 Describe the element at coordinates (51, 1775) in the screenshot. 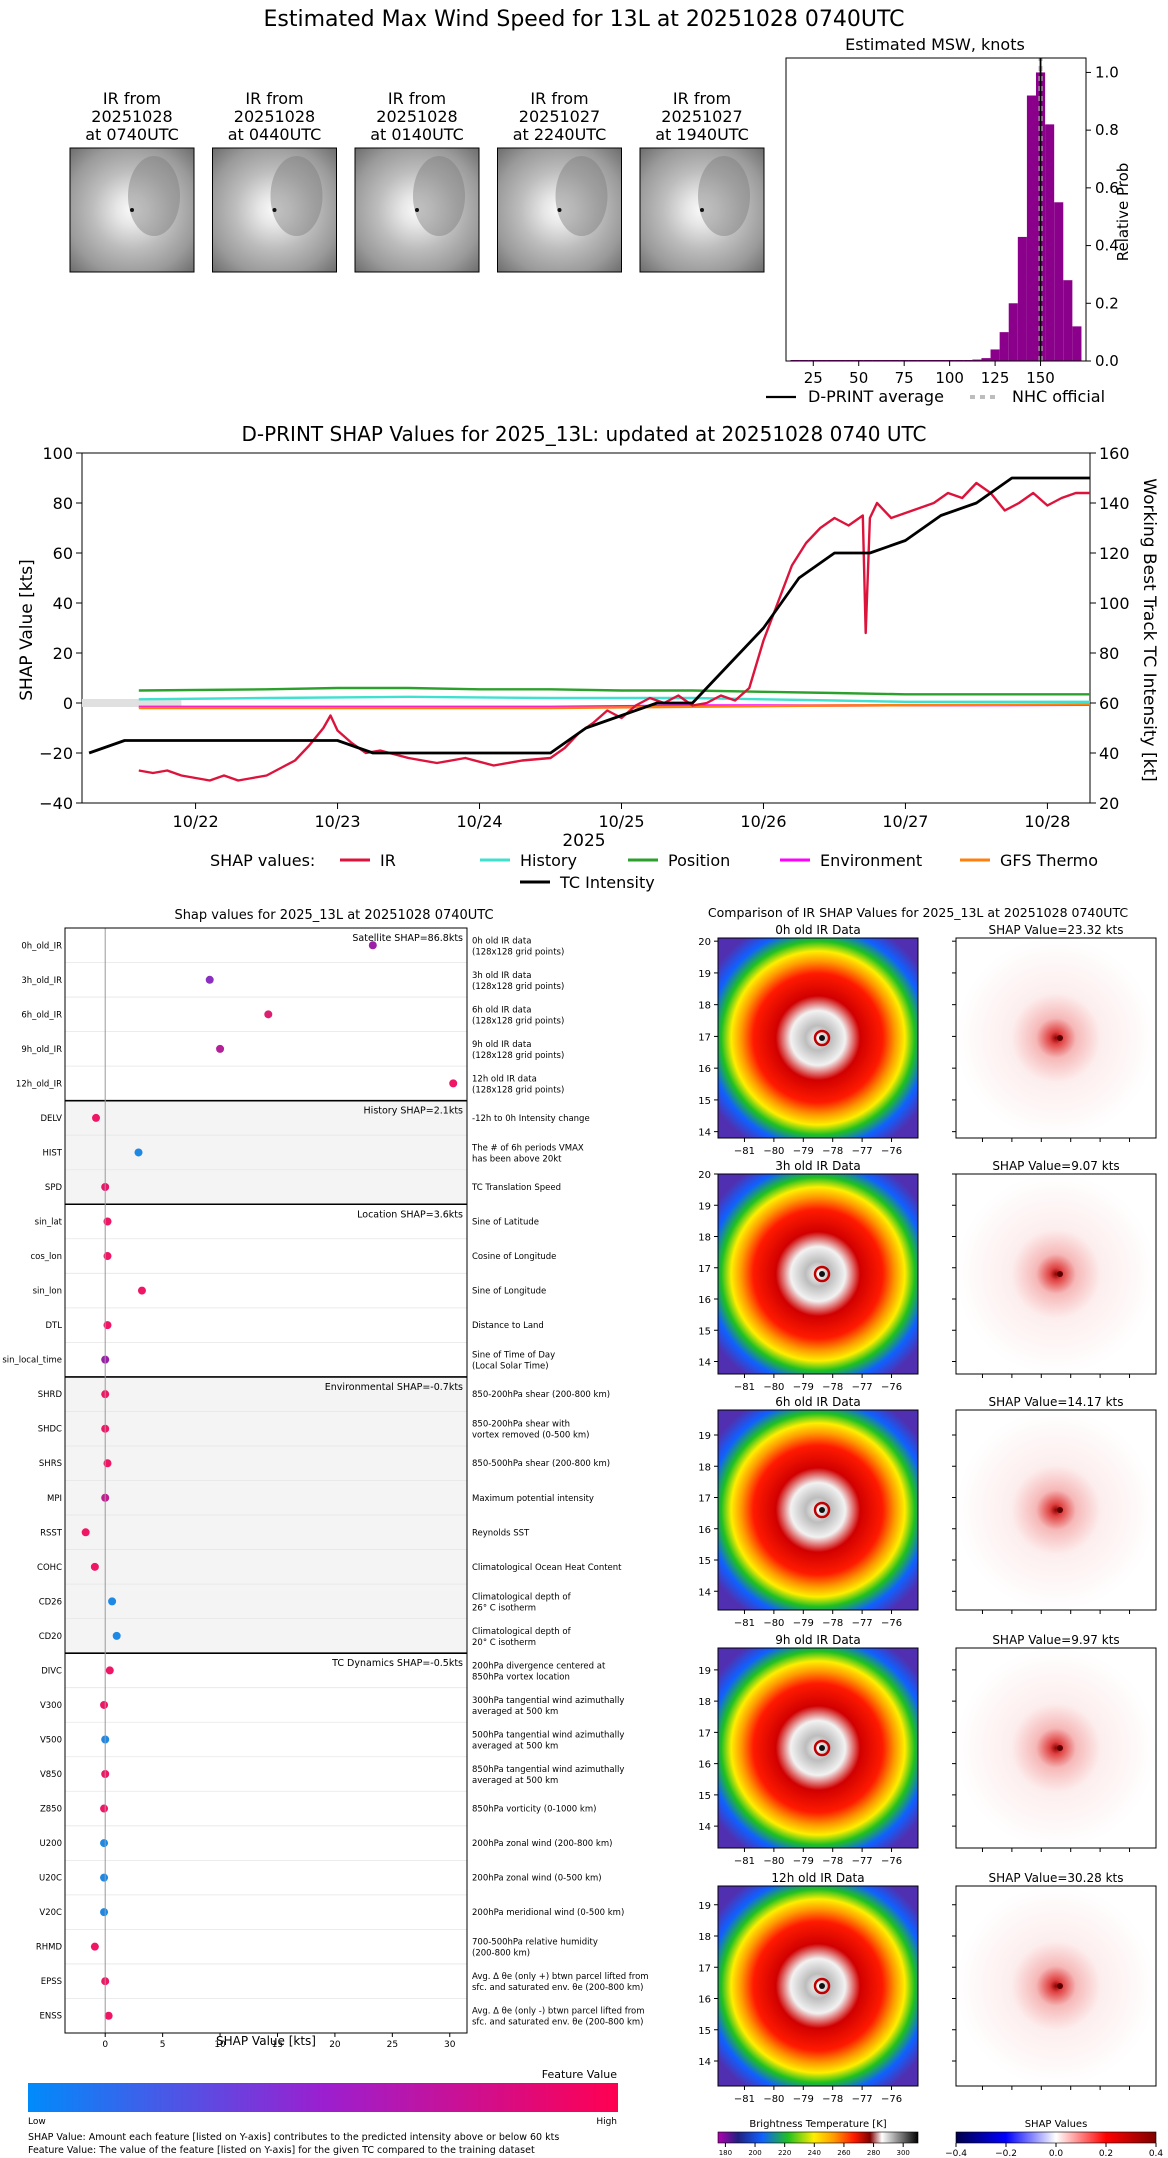

I see `feature-code: V850` at that location.